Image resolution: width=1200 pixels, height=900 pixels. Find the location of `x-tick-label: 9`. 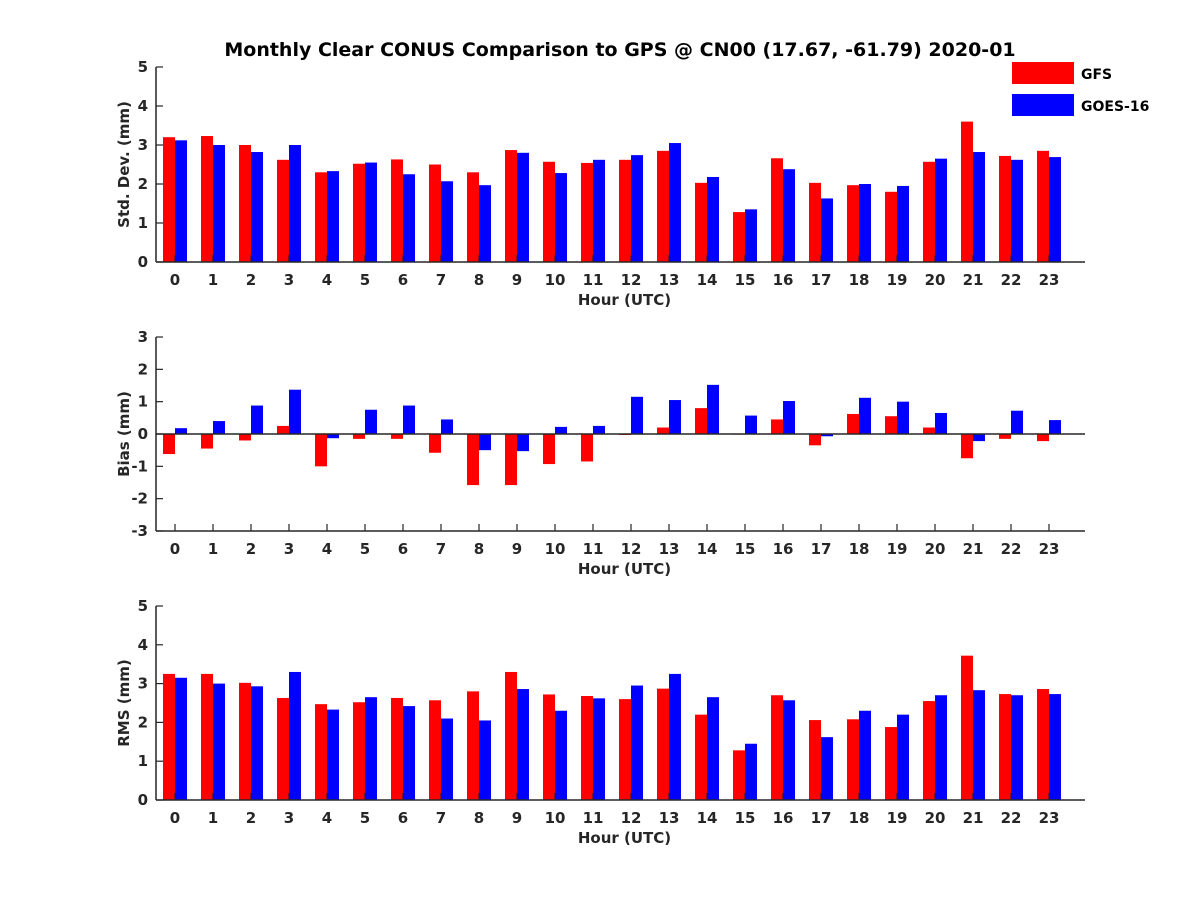

x-tick-label: 9 is located at coordinates (517, 549).